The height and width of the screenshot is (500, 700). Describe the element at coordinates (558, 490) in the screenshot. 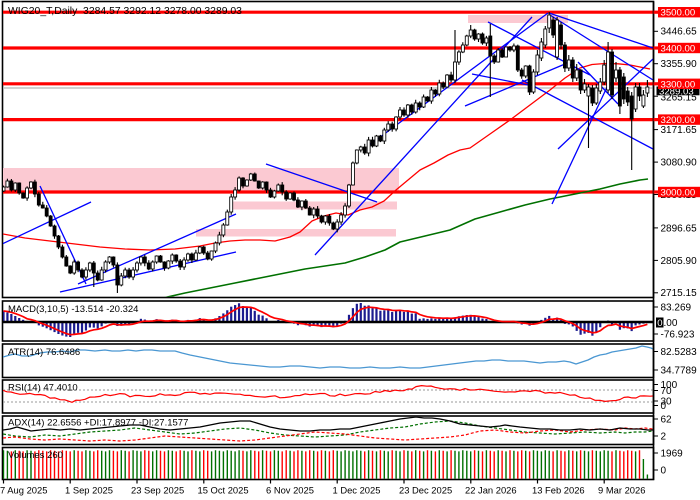

I see `svg-text: 13 Feb 2026` at that location.